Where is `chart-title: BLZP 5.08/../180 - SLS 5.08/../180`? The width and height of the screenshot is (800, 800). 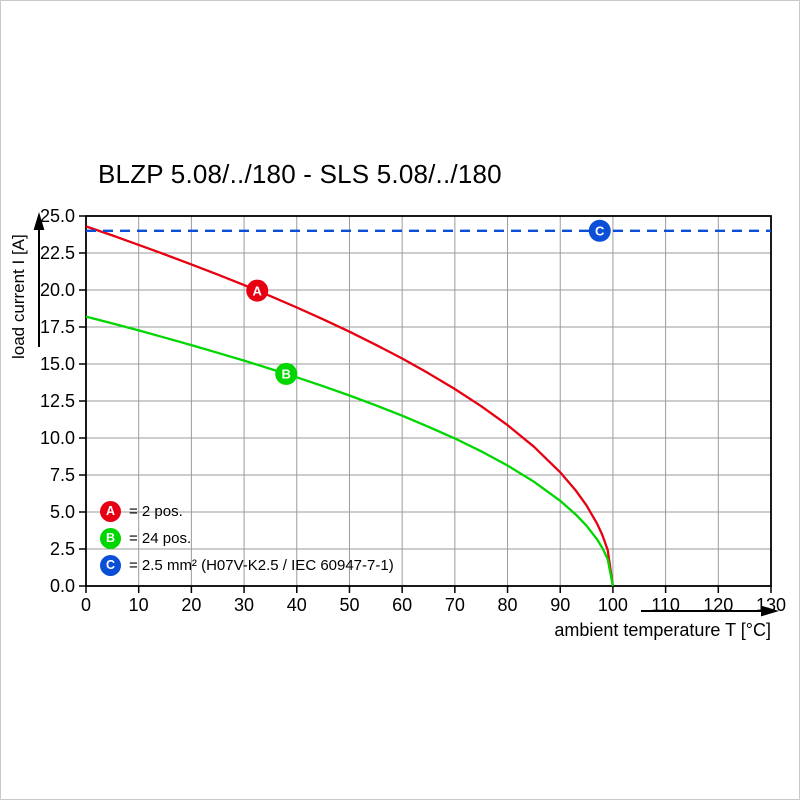
chart-title: BLZP 5.08/../180 - SLS 5.08/../180 is located at coordinates (300, 174).